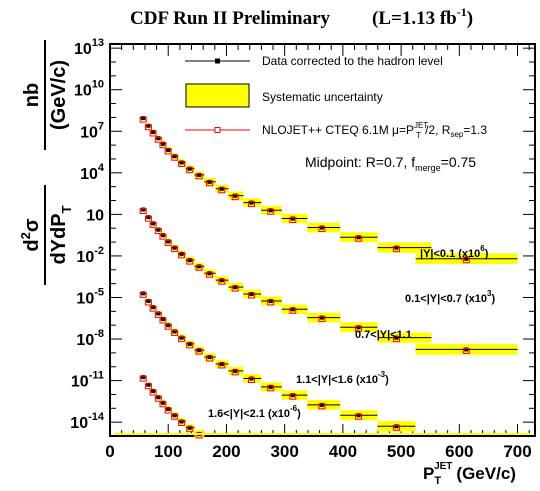 Image resolution: width=540 pixels, height=491 pixels. I want to click on rapidity-label: 1.6<|Y|<2.1 (x10-6), so click(254, 412).